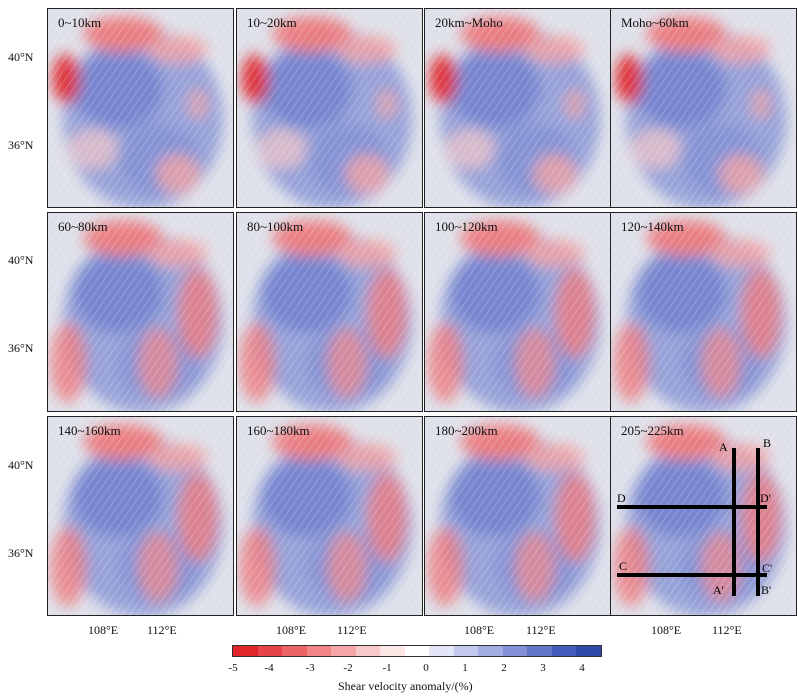 This screenshot has height=697, width=798. Describe the element at coordinates (723, 447) in the screenshot. I see `profile-label-a: A` at that location.